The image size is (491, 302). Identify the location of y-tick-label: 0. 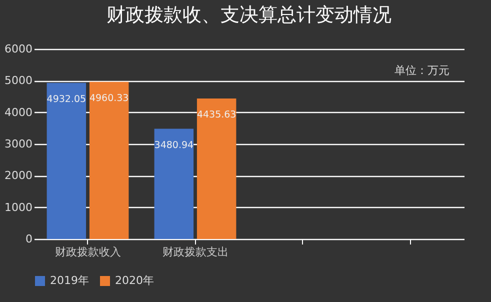
(29, 239).